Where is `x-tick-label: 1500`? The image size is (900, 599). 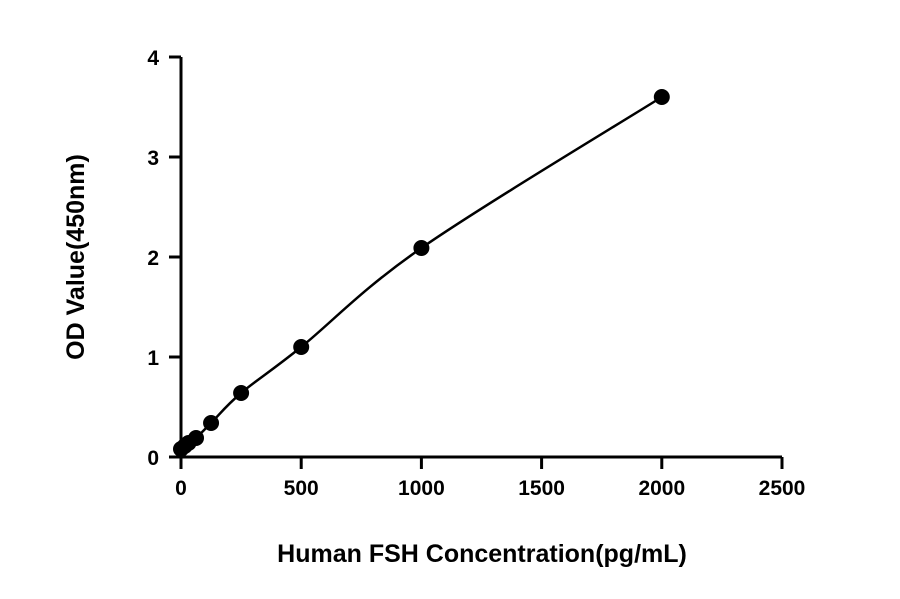
x-tick-label: 1500 is located at coordinates (541, 488).